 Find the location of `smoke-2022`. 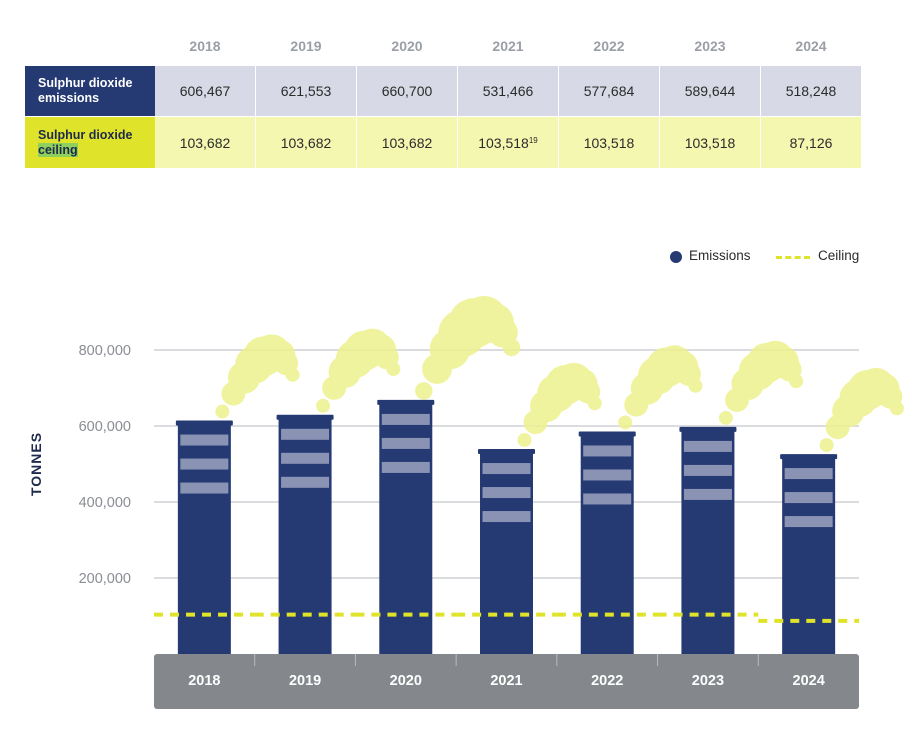

smoke-2022 is located at coordinates (660, 387).